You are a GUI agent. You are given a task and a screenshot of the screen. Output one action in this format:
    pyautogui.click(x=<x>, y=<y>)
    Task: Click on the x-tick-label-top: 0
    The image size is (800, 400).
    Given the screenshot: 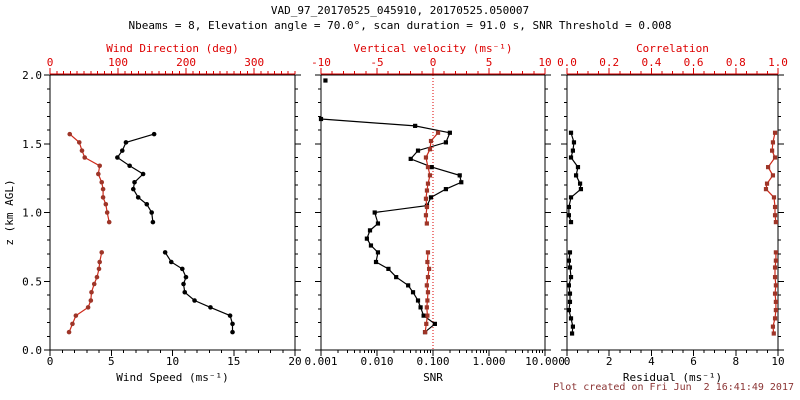 What is the action you would take?
    pyautogui.click(x=433, y=62)
    